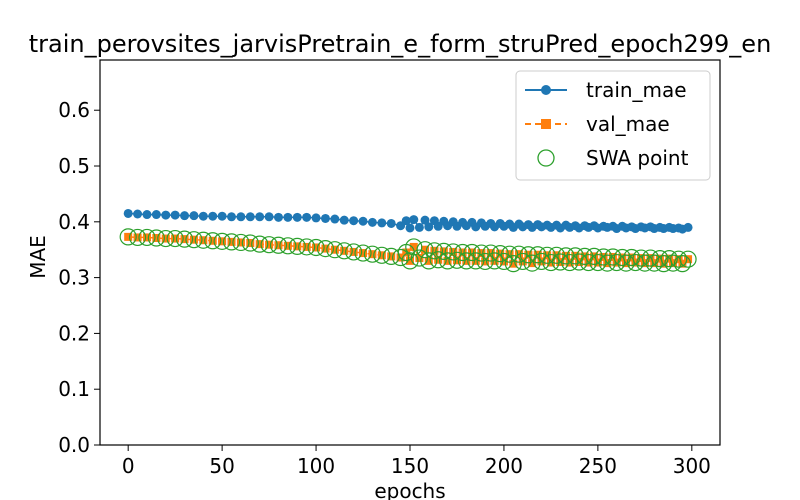 The height and width of the screenshot is (500, 800). Describe the element at coordinates (74, 166) in the screenshot. I see `y-tick-label: 0.5` at that location.